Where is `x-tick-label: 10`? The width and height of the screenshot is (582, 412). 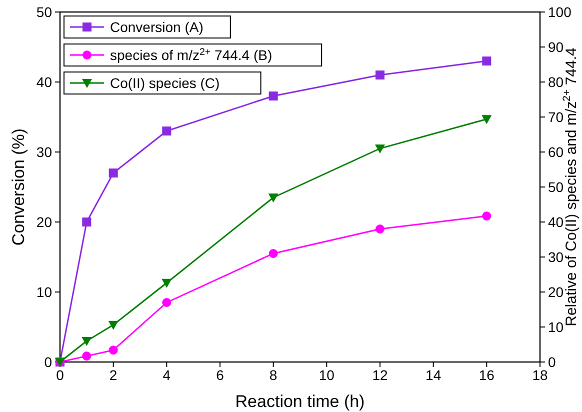 x-tick-label: 10 is located at coordinates (326, 375).